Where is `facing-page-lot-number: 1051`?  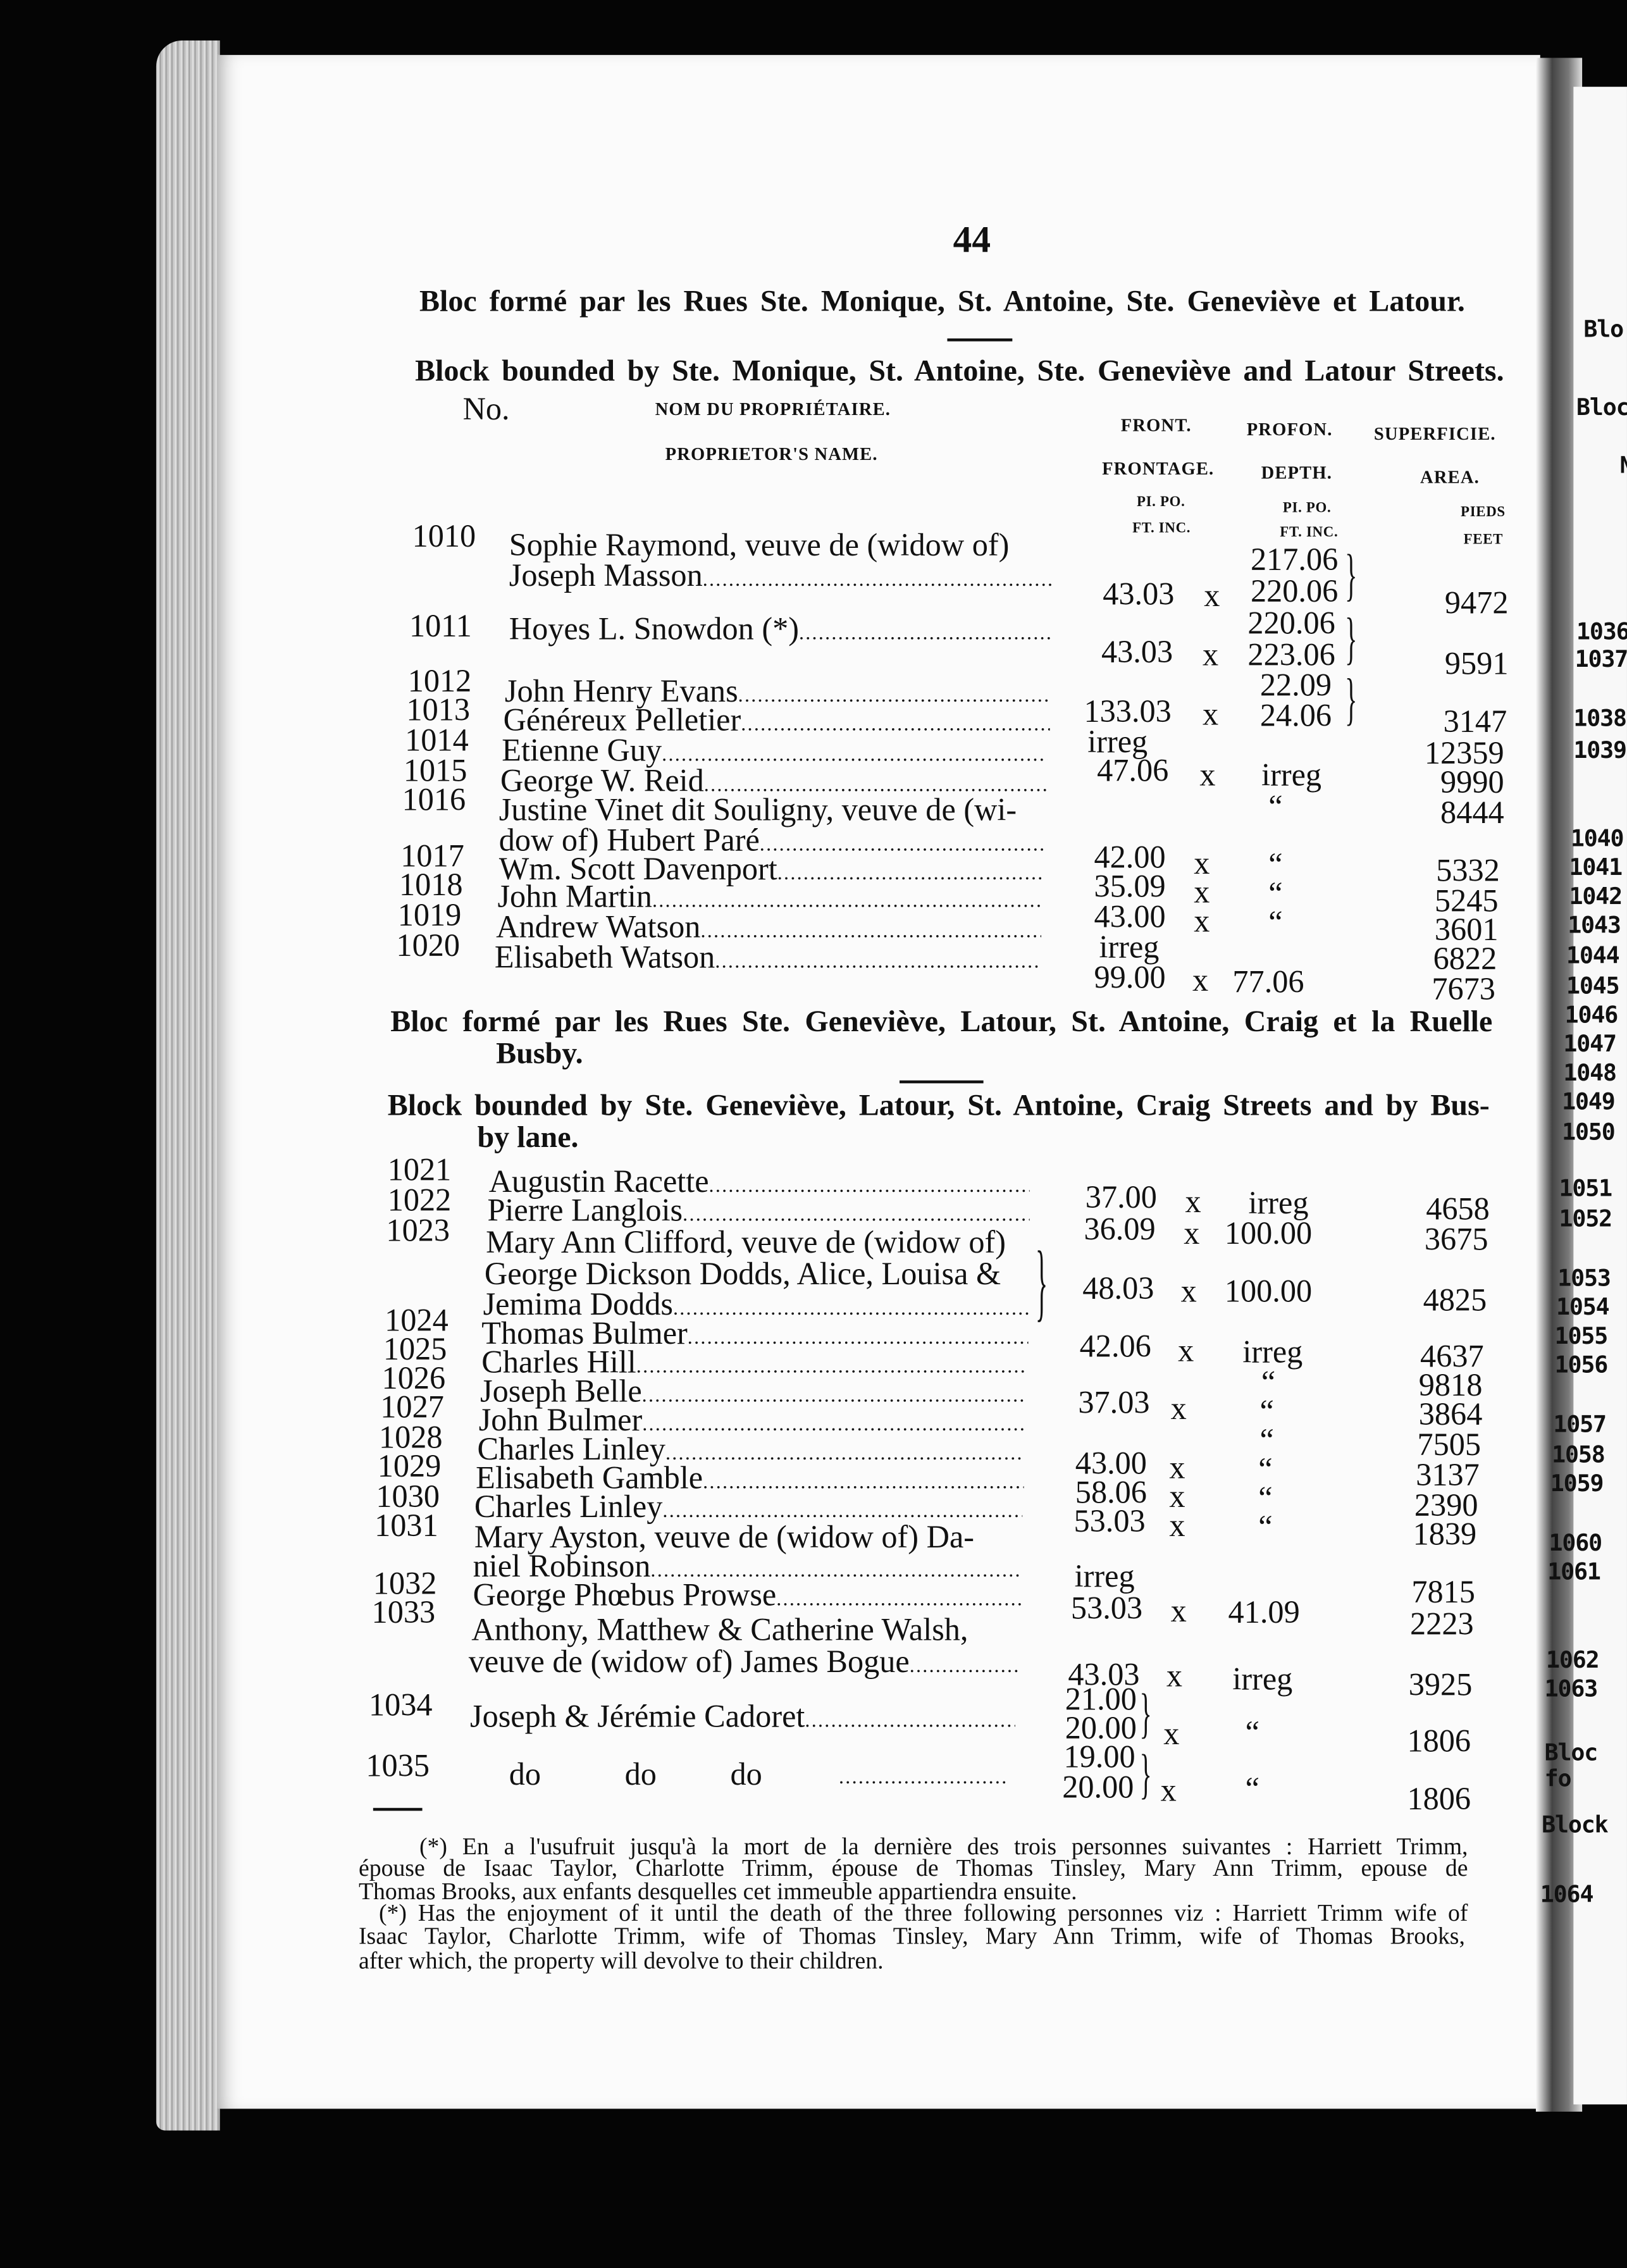 facing-page-lot-number: 1051 is located at coordinates (1586, 1188).